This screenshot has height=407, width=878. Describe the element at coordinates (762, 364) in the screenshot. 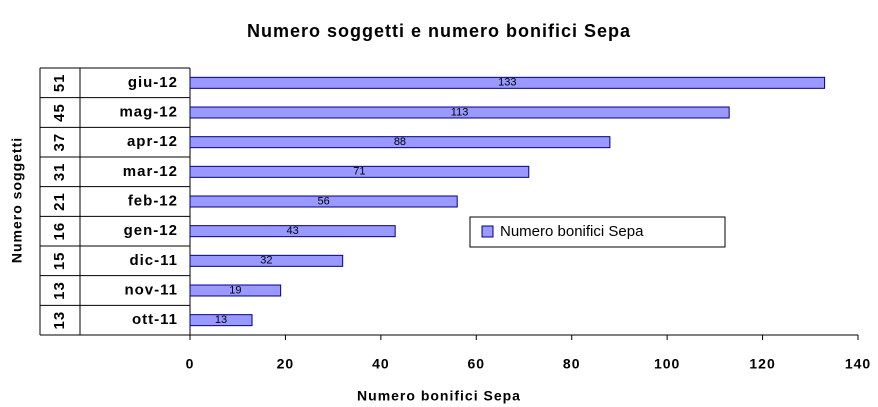

I see `x-tick-label: 120` at that location.